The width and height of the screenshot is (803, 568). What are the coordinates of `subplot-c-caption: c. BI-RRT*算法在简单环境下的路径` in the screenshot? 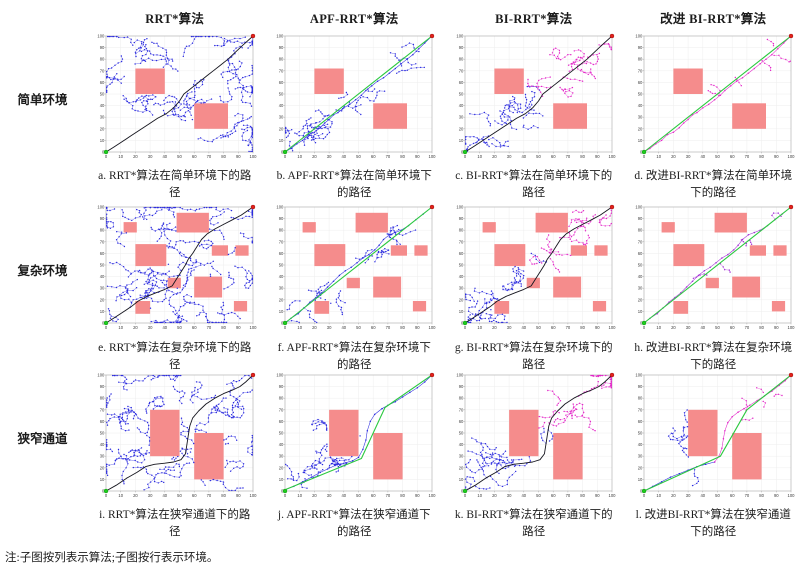 It's located at (534, 184).